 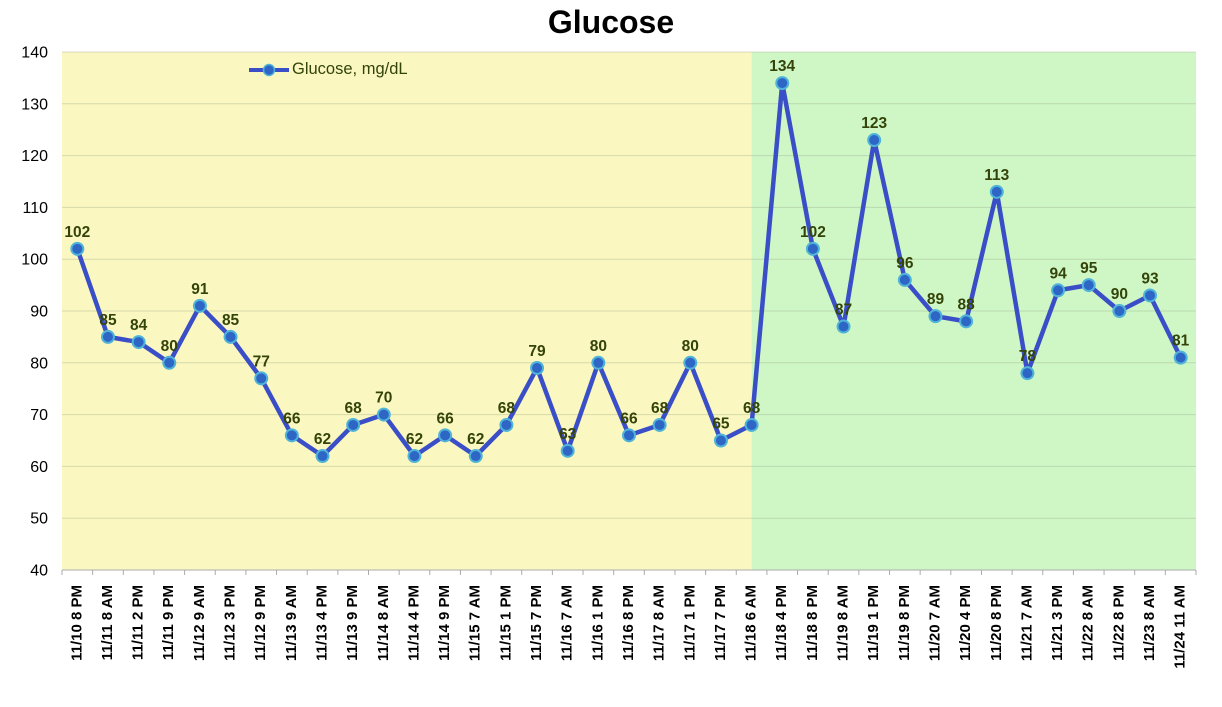 What do you see at coordinates (689, 623) in the screenshot?
I see `x-tick-label: 11/17 1 PM` at bounding box center [689, 623].